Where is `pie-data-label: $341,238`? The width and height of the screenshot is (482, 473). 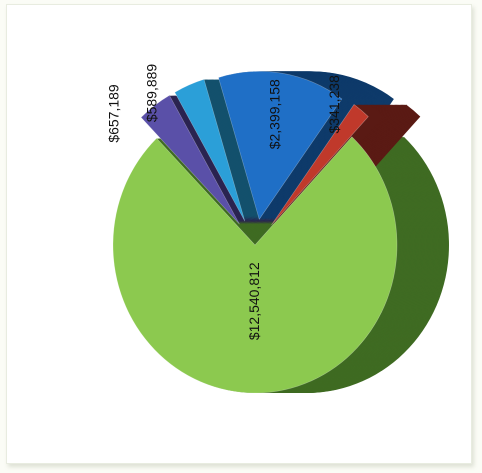 pie-data-label: $341,238 is located at coordinates (334, 104).